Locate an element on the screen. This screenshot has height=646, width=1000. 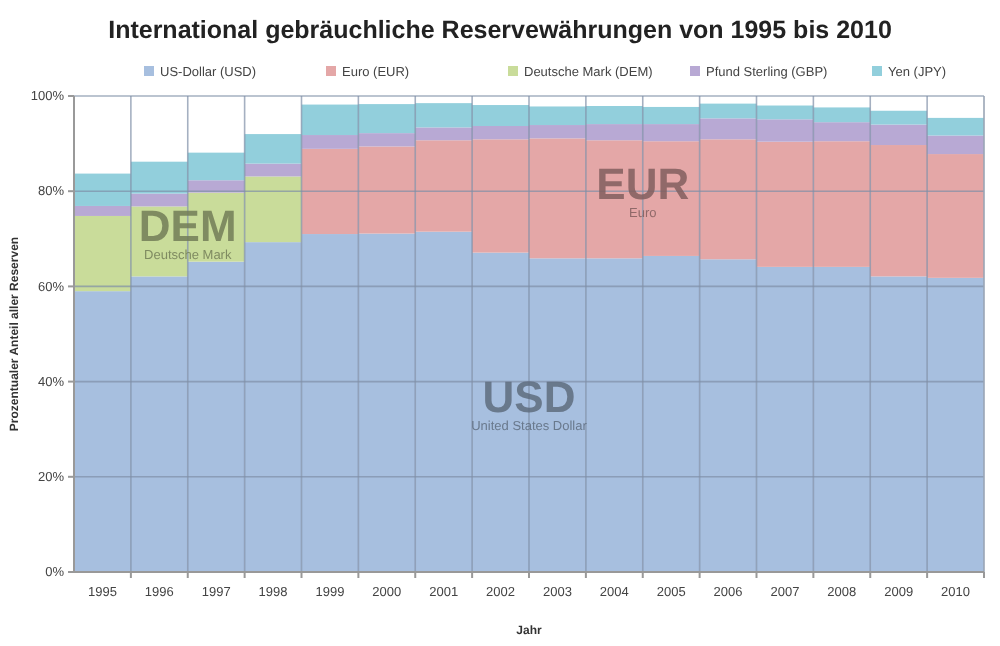
annotation: DEM is located at coordinates (187, 226).